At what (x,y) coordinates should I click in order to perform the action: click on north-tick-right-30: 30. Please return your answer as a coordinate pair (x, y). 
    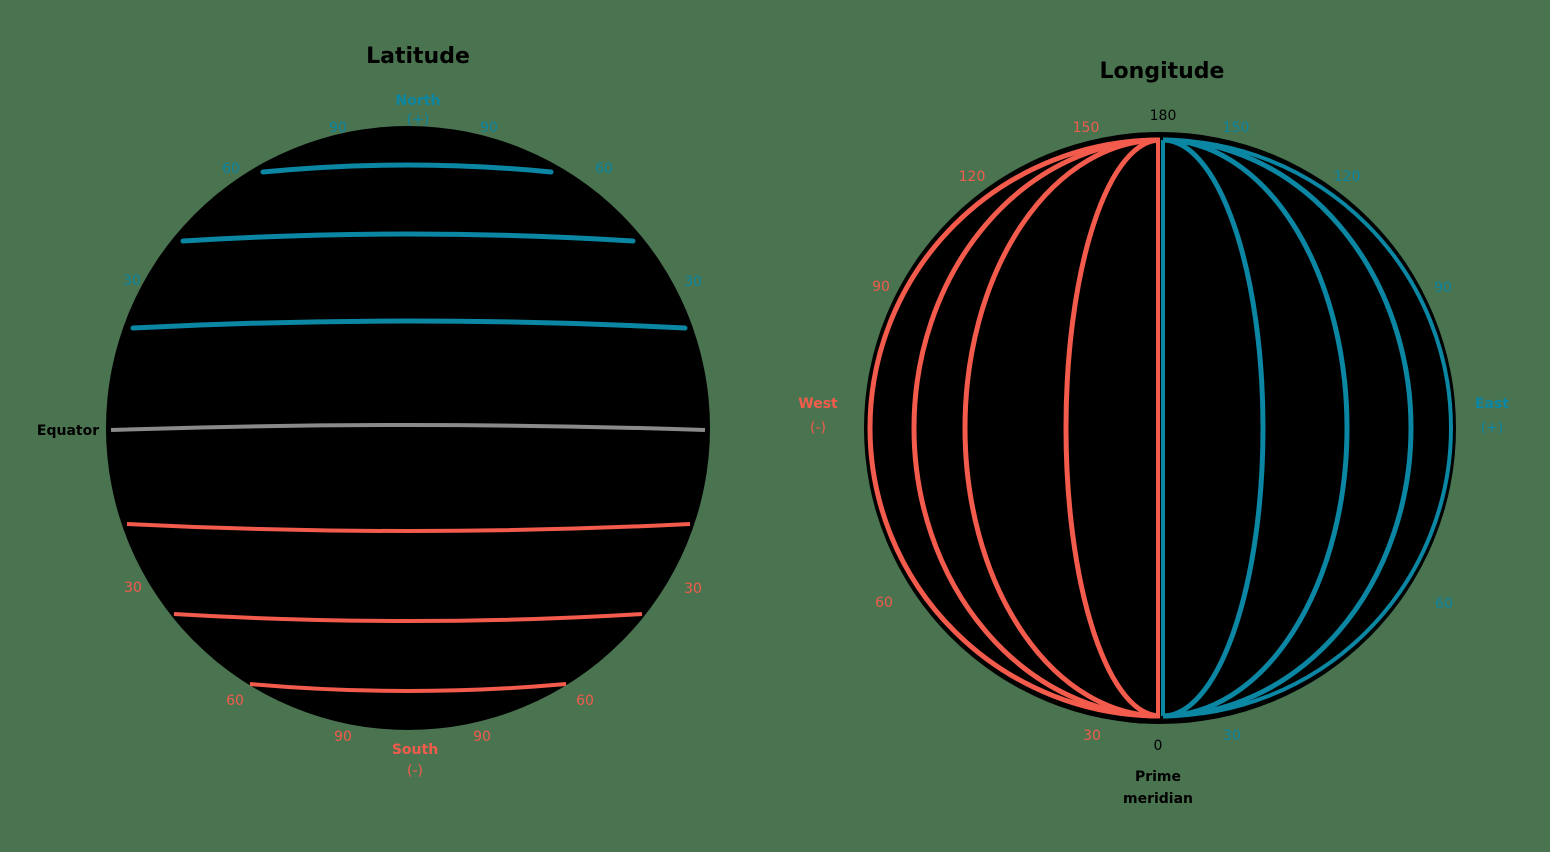
    Looking at the image, I should click on (693, 282).